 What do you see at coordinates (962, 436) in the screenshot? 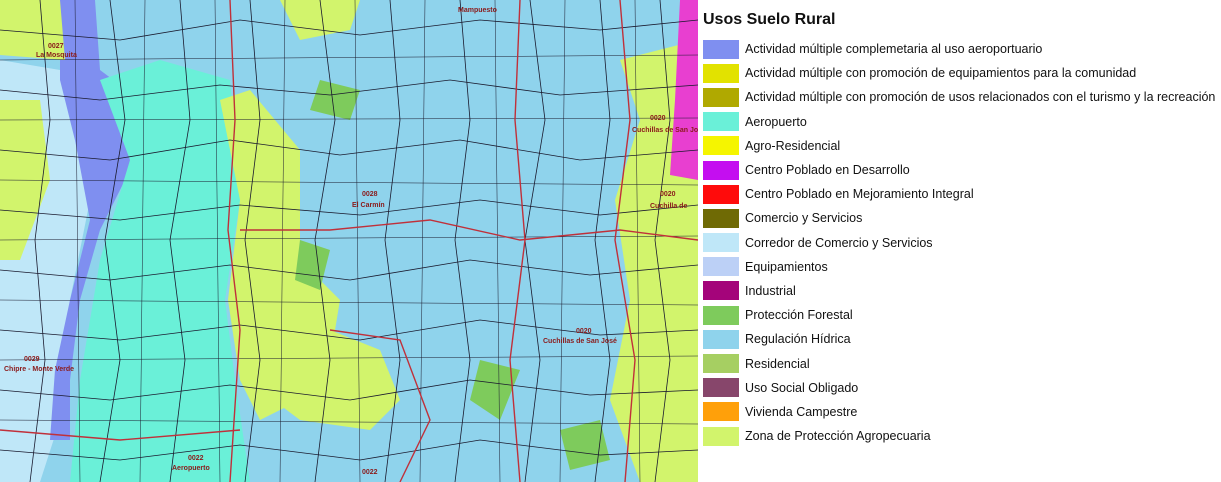
I see `legend-item: Zona de Protección Agropecuaria` at bounding box center [962, 436].